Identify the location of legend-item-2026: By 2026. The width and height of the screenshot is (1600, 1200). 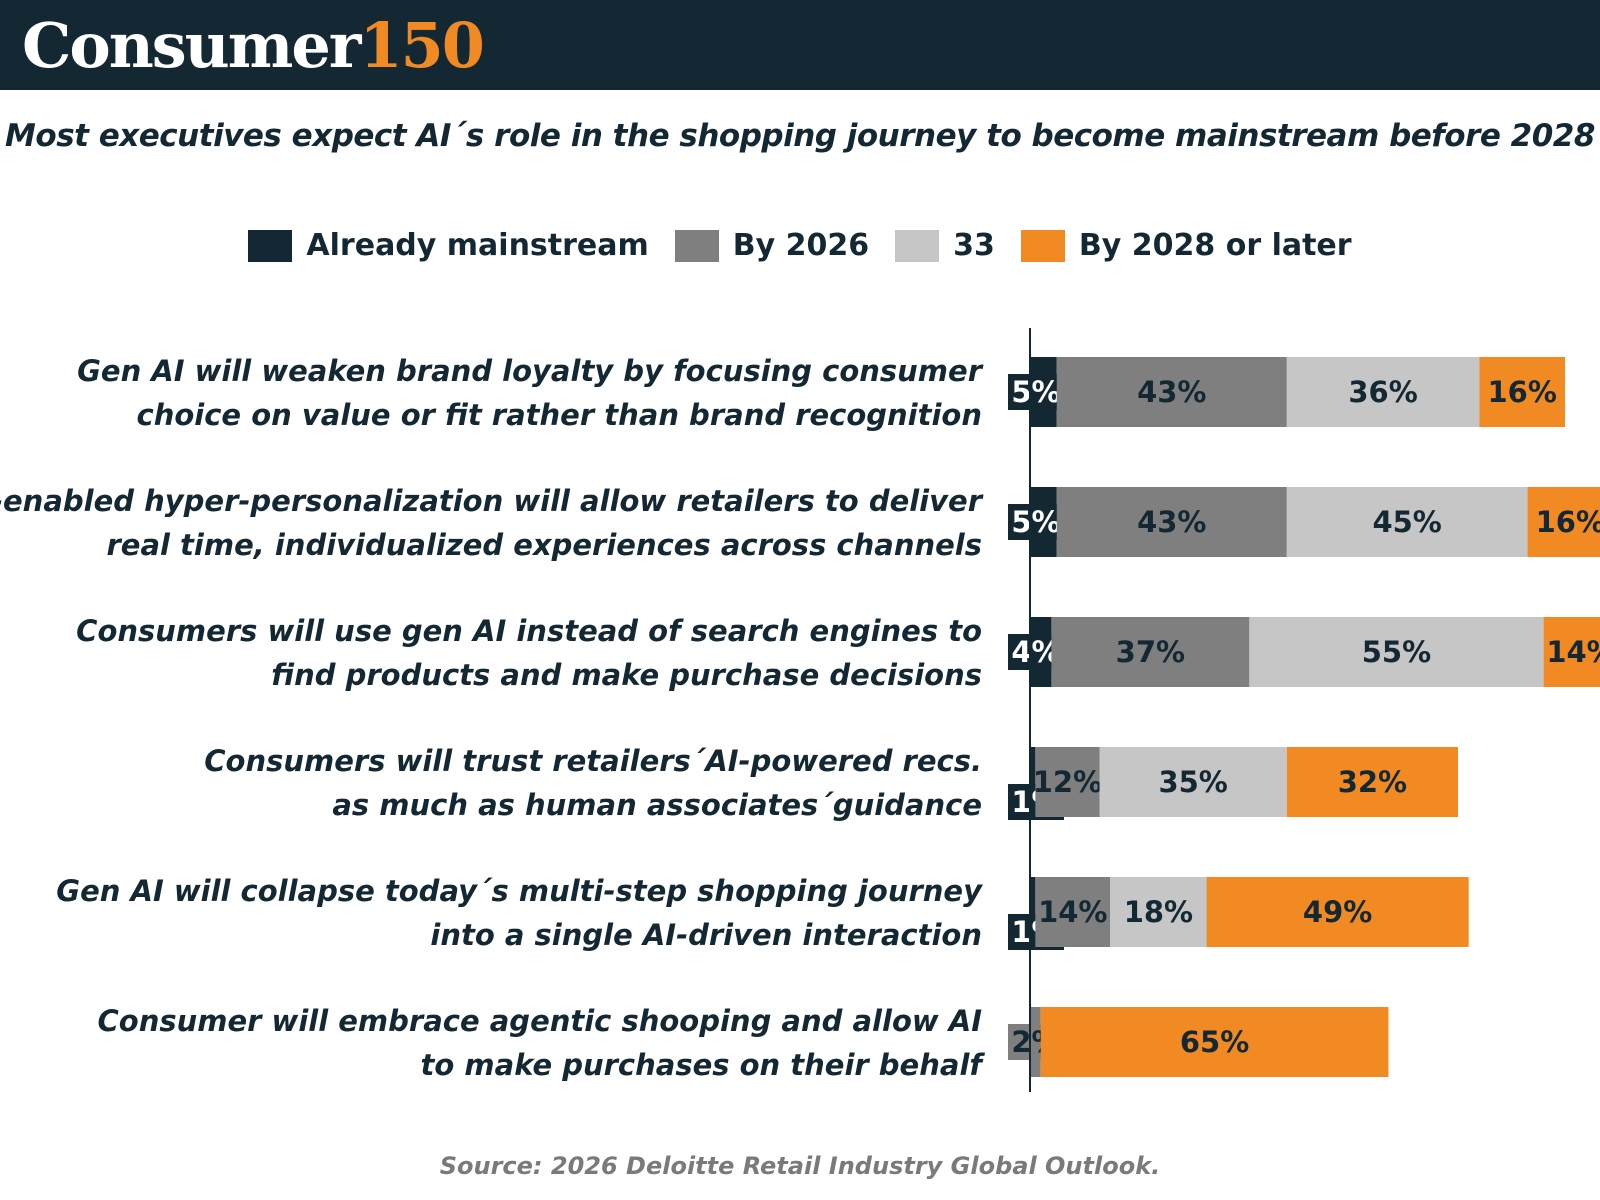
(772, 245).